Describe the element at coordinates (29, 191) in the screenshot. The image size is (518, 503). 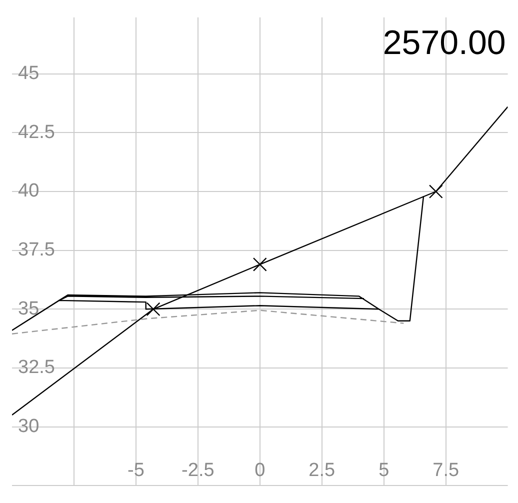
I see `y-tick-label: 40` at that location.